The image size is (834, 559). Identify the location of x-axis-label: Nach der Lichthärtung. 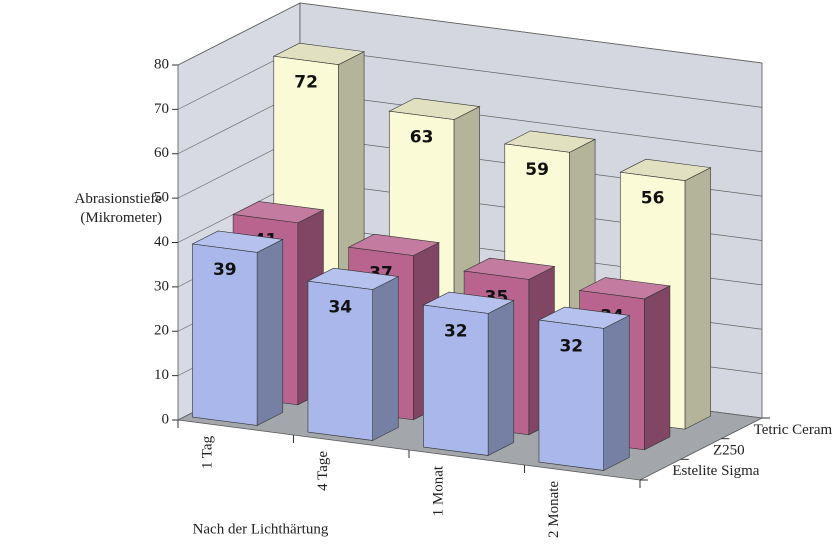
(261, 529).